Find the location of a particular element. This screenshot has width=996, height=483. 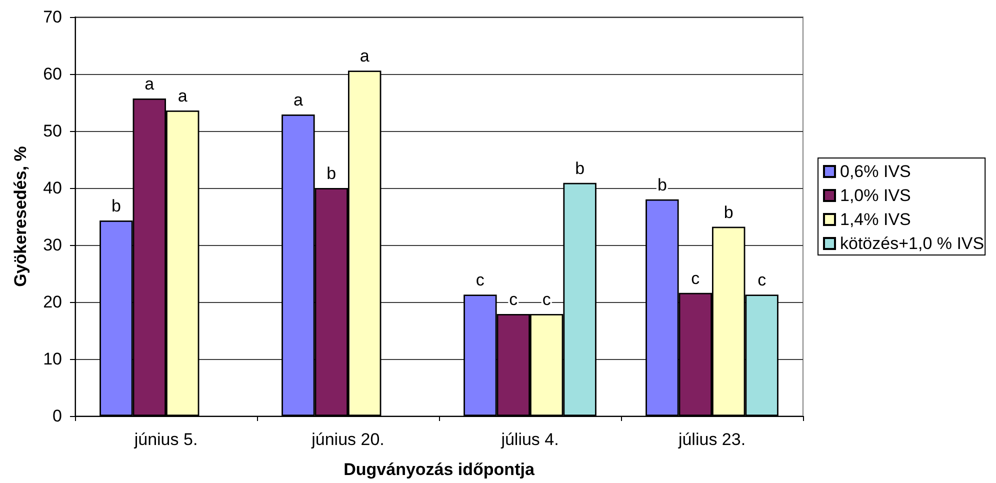

x-tick-label: július 23. is located at coordinates (711, 439).